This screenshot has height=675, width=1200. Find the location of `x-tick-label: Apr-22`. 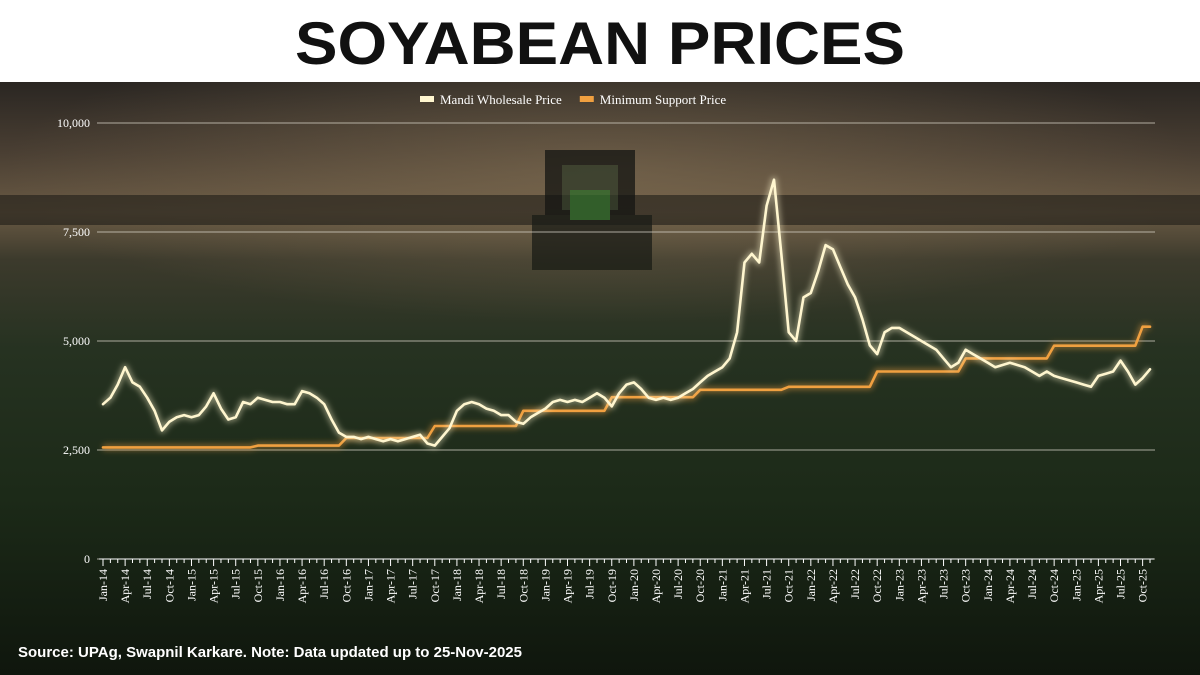

x-tick-label: Apr-22 is located at coordinates (833, 586).